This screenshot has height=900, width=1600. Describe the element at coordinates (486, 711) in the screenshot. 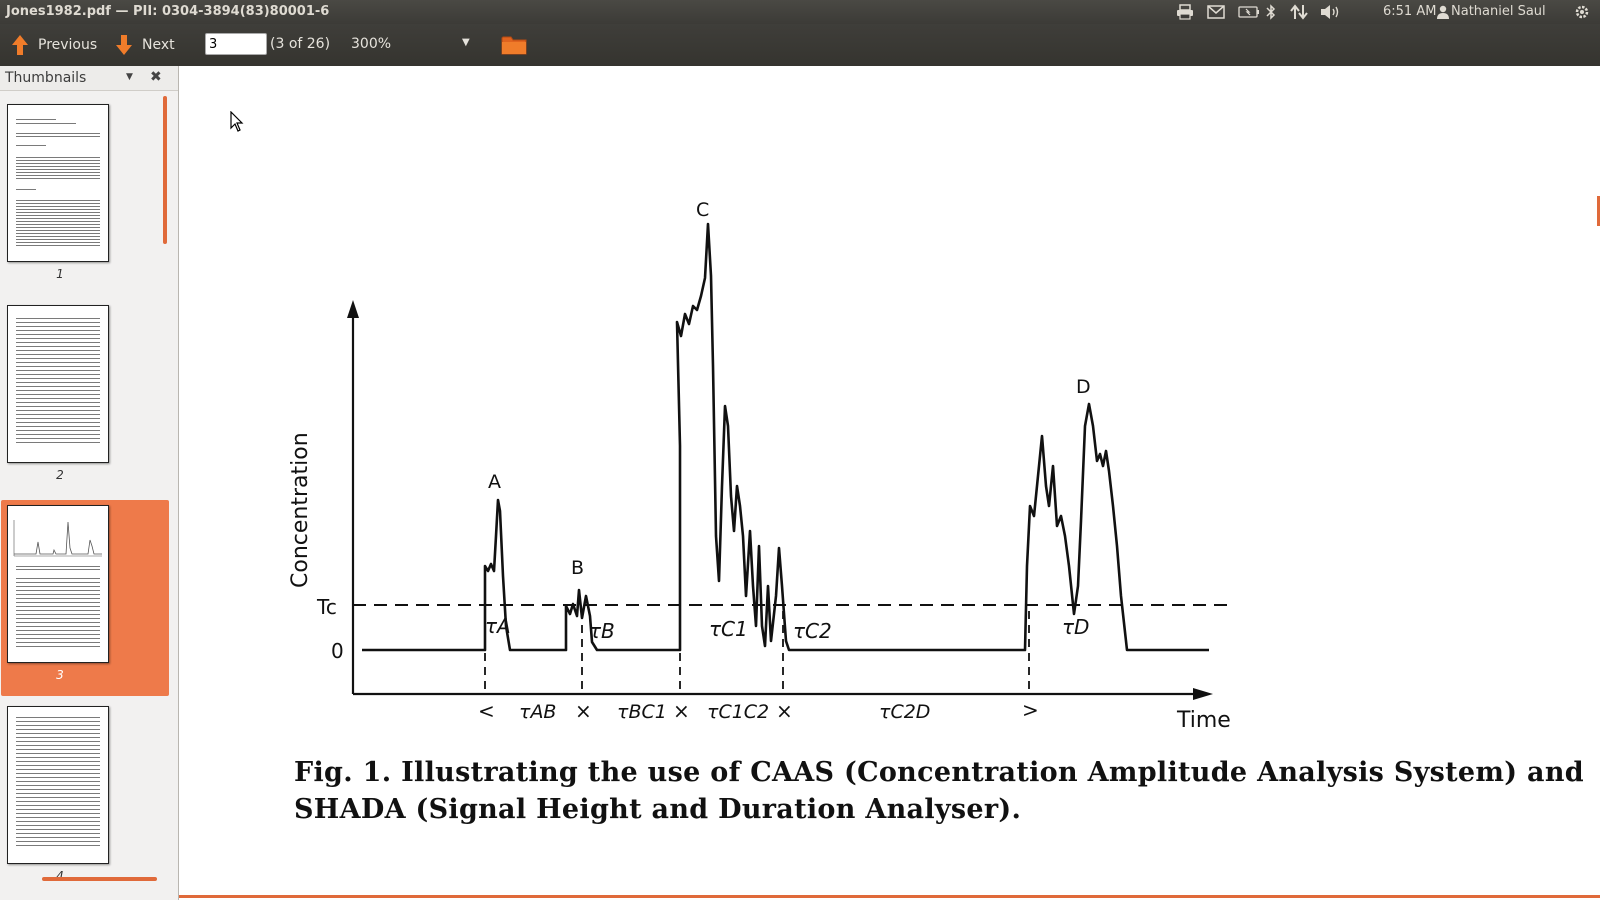

I see `marker-start: <` at that location.